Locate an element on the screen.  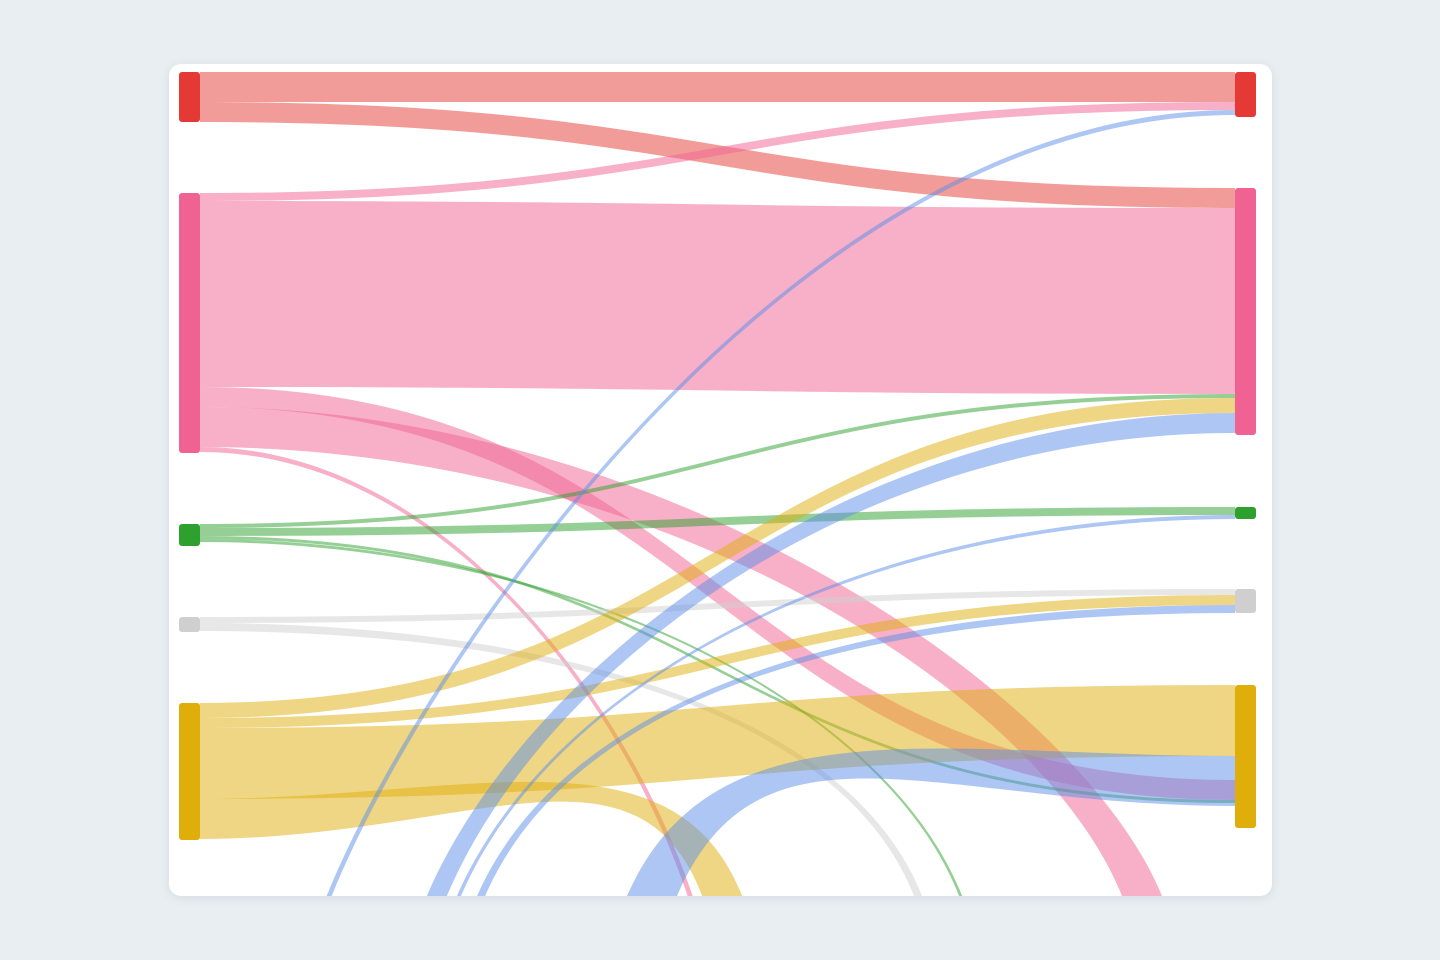
link-green-to-pink is located at coordinates (717, 461).